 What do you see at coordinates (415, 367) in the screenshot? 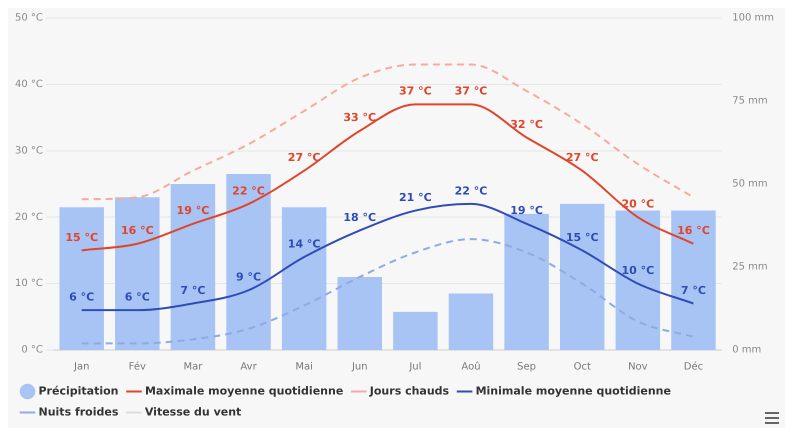
I see `x-tick-label: Jul` at bounding box center [415, 367].